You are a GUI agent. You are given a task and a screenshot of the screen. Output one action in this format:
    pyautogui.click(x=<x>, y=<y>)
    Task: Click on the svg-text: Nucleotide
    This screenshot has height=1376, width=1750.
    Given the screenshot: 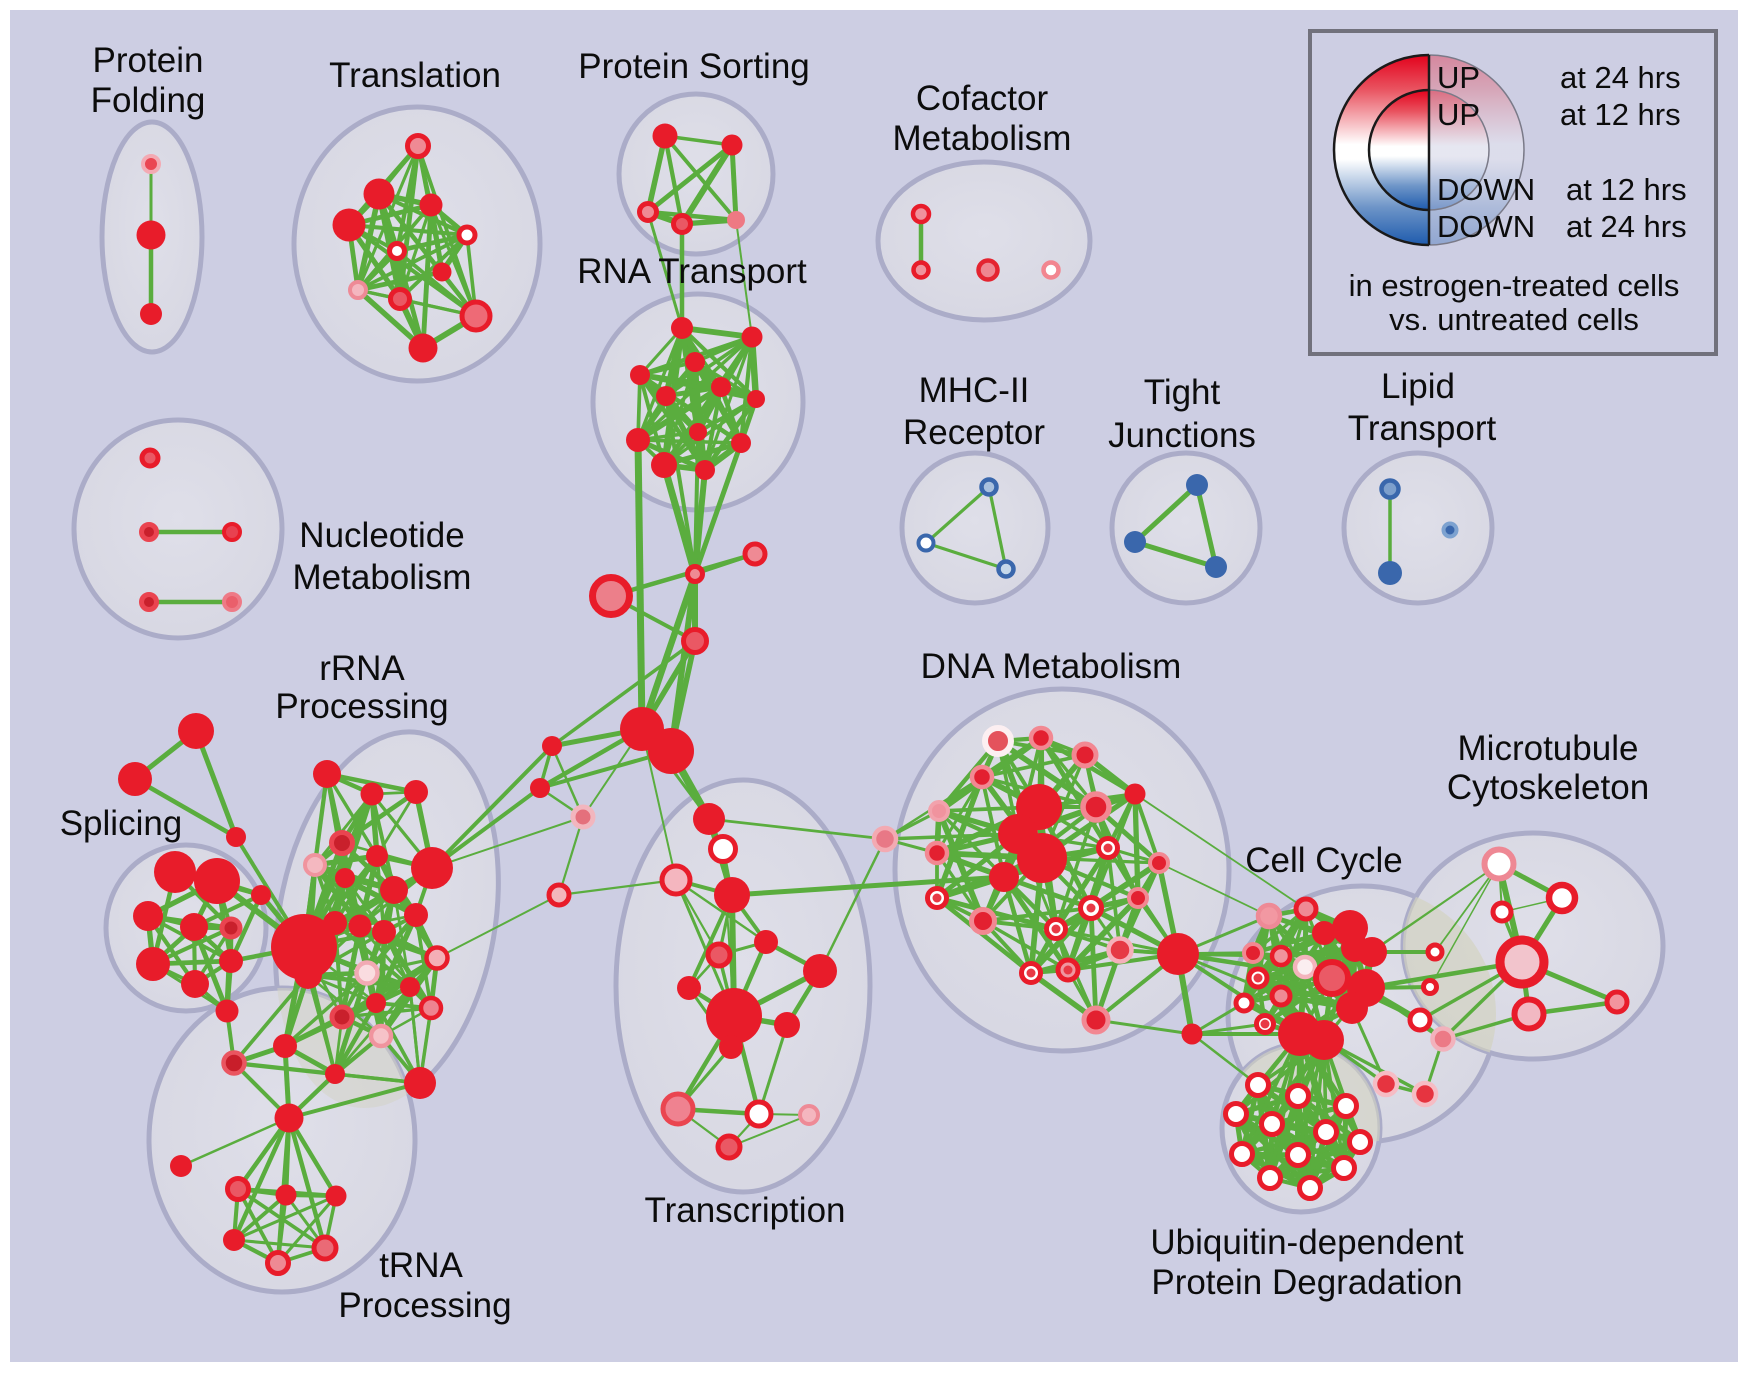 What is the action you would take?
    pyautogui.click(x=381, y=535)
    